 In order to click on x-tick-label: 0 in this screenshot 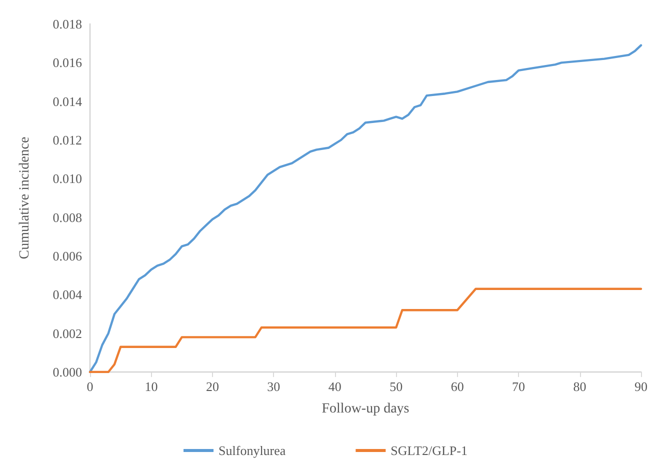, I will do `click(90, 386)`.